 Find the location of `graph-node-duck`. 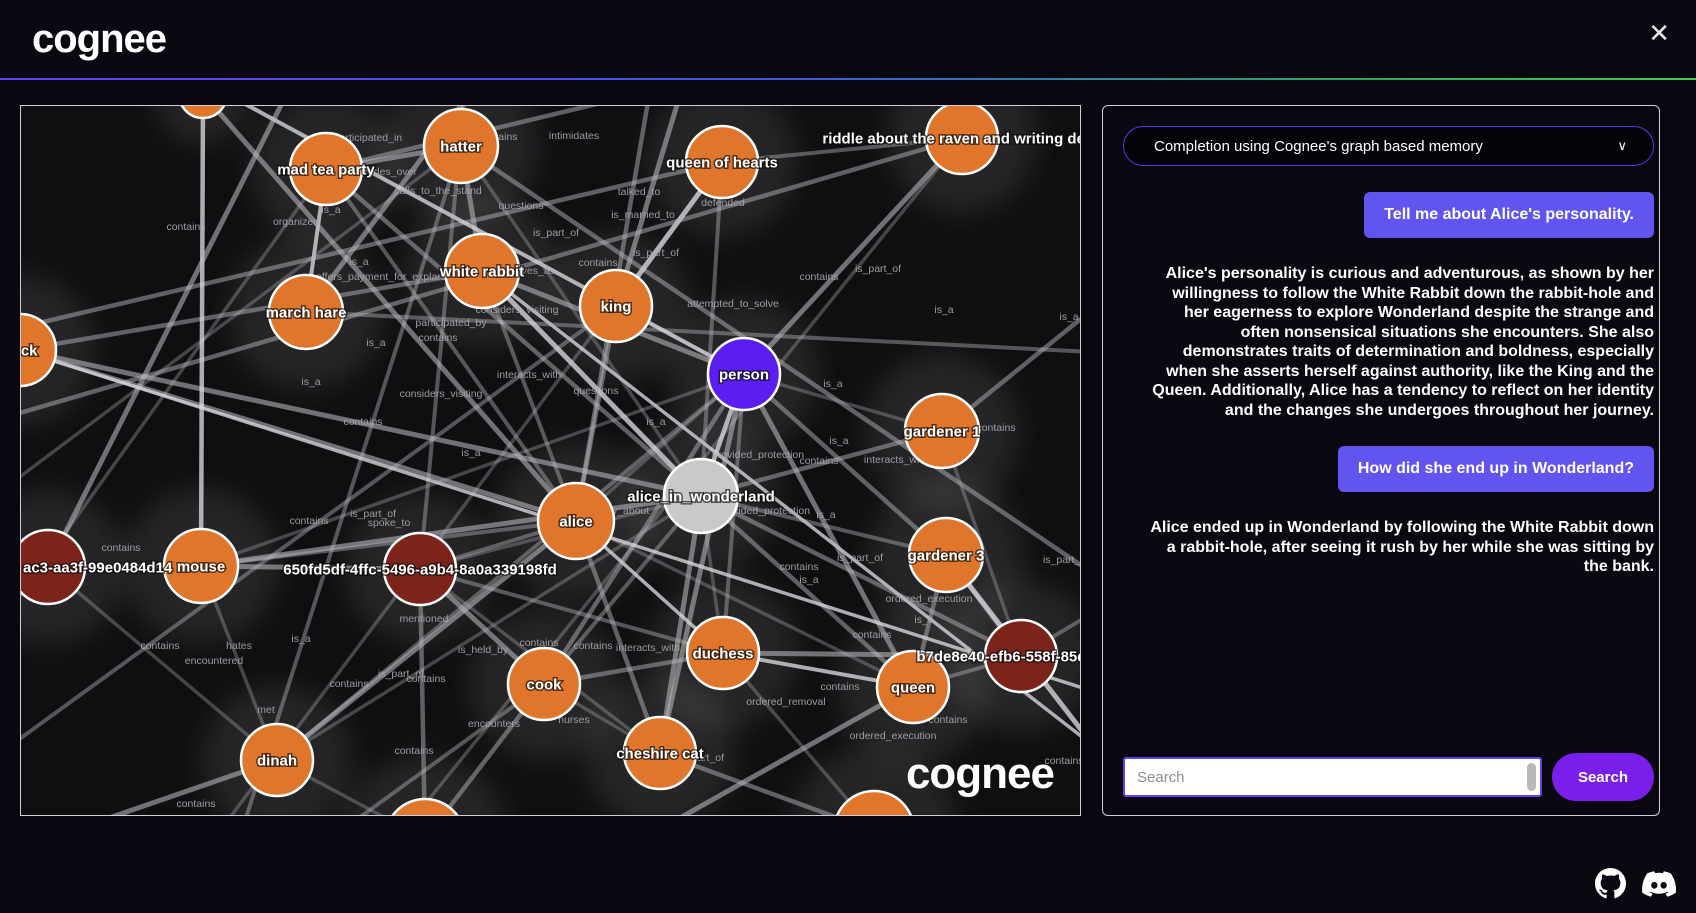

graph-node-duck is located at coordinates (39, 350).